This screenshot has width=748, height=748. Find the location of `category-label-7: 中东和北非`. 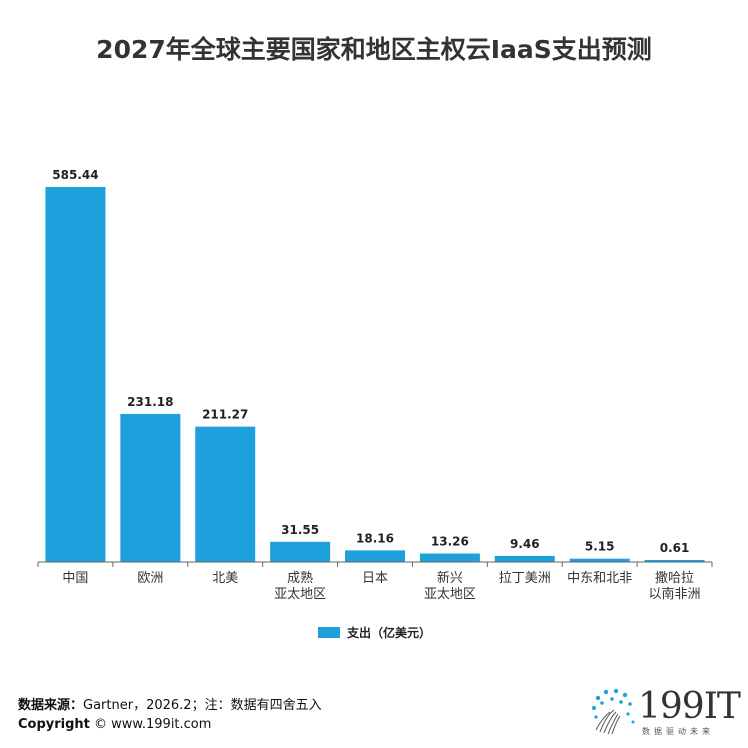

category-label-7: 中东和北非 is located at coordinates (599, 578).